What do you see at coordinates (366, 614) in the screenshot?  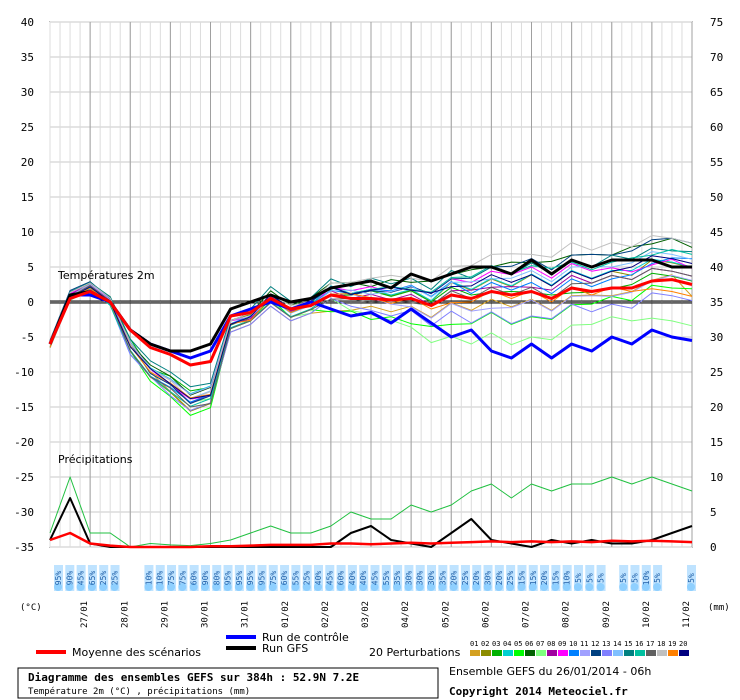 I see `x-tick-label: 03/02` at bounding box center [366, 614].